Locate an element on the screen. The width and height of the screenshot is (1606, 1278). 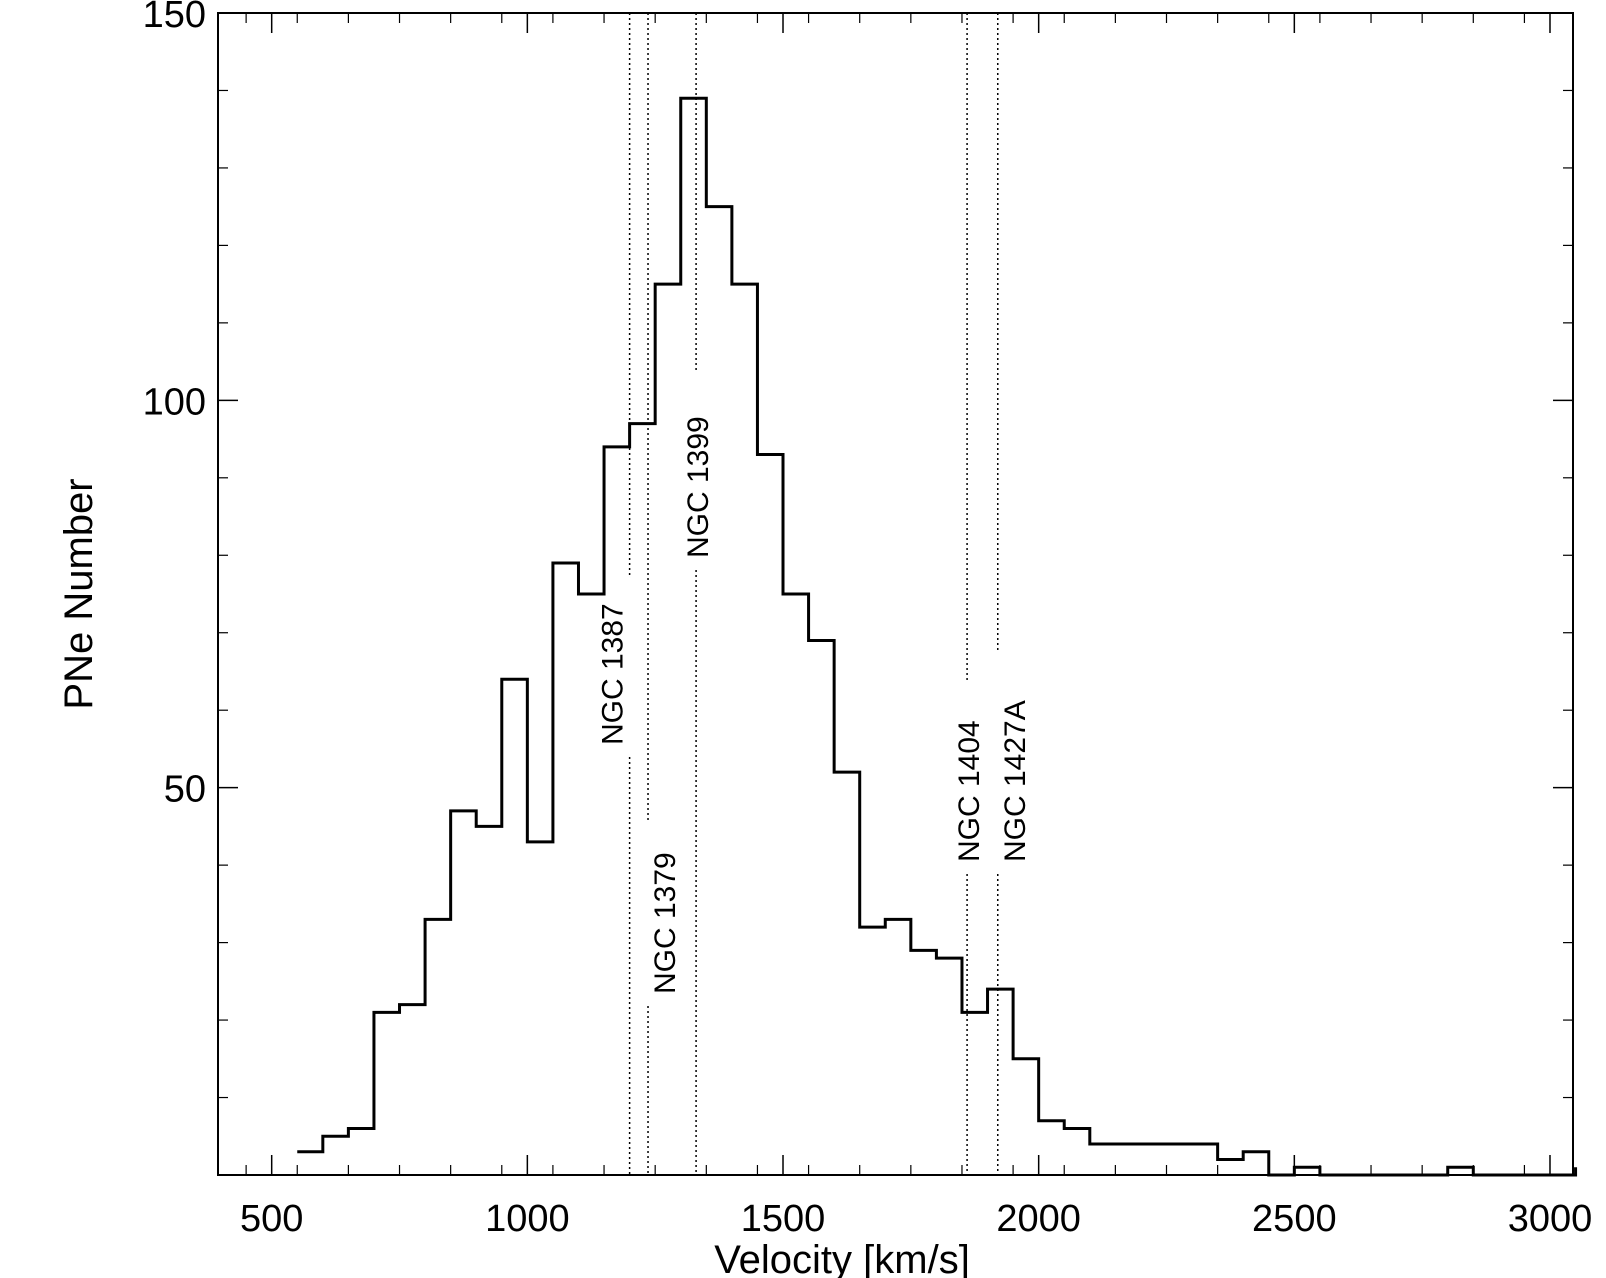
y-axis-title: PNe Number is located at coordinates (79, 593).